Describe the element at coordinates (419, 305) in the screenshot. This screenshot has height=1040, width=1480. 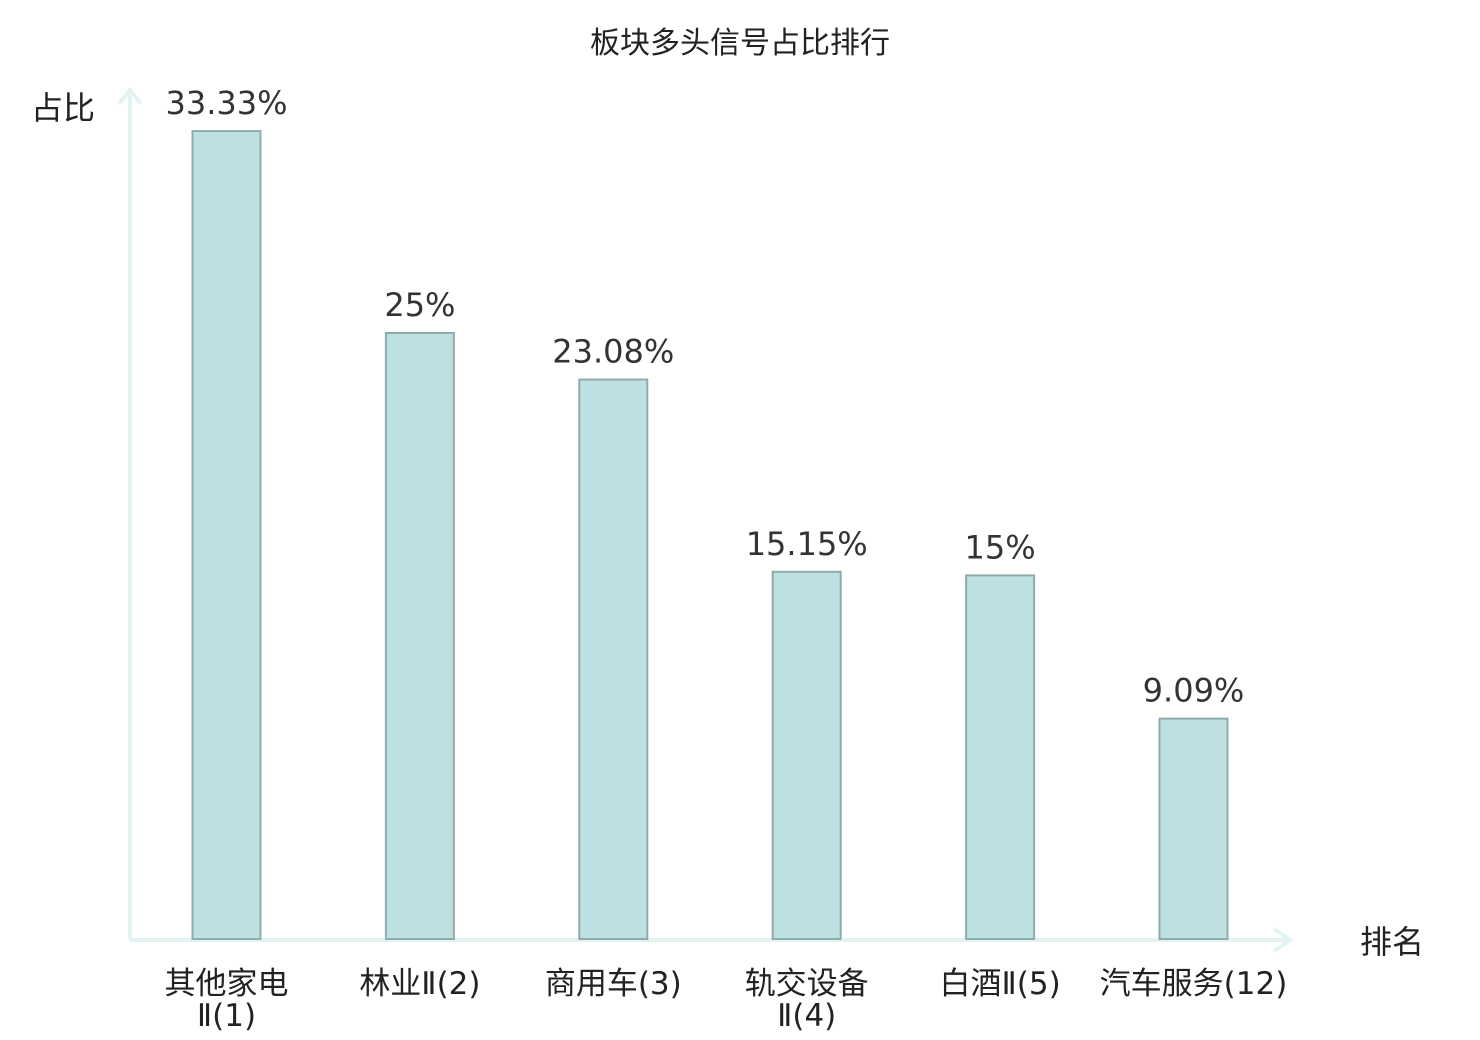
I see `bar-value-label: 25%` at that location.